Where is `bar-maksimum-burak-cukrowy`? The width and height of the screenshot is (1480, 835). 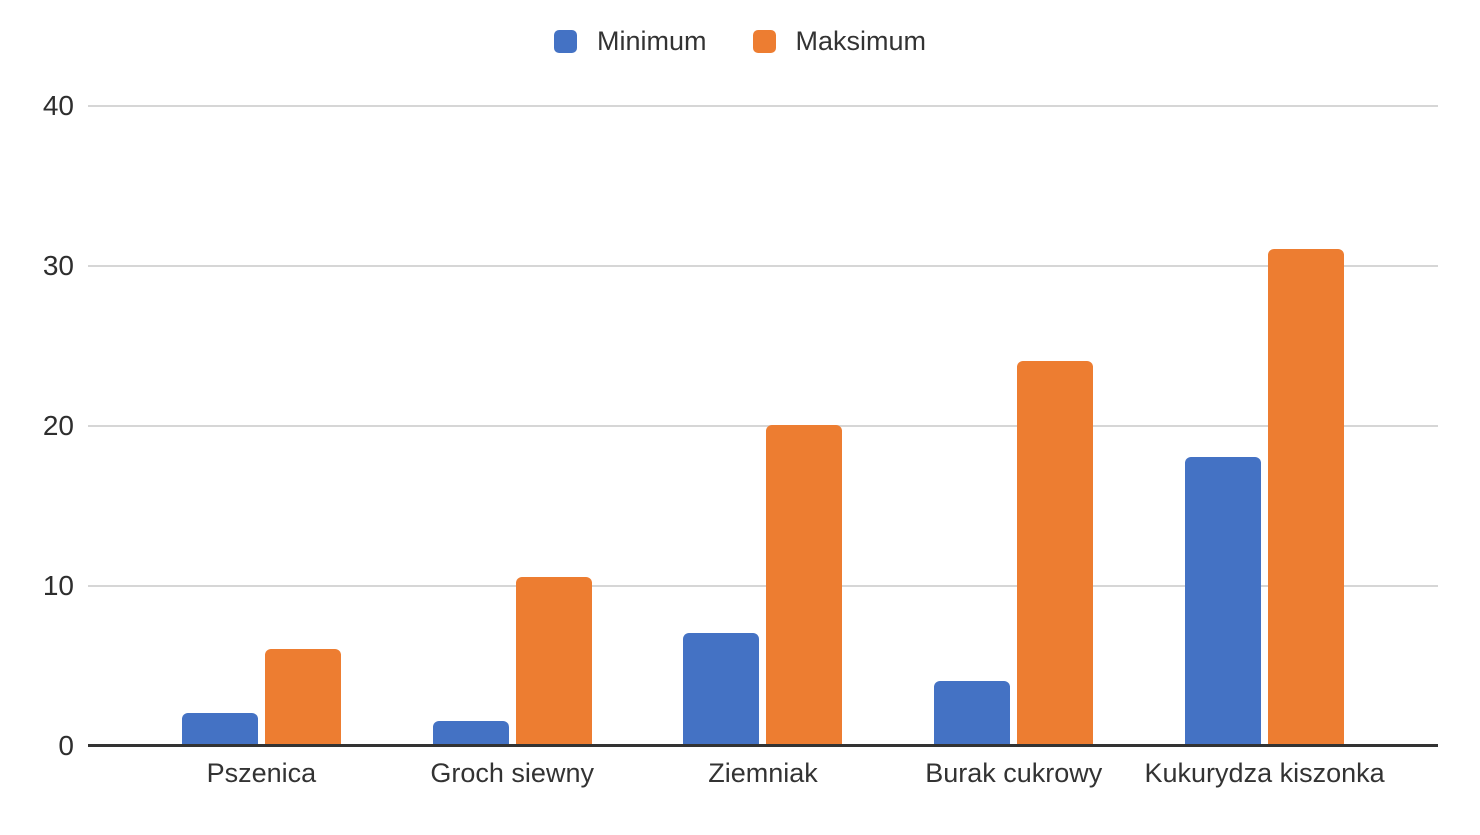
bar-maksimum-burak-cukrowy is located at coordinates (1055, 553).